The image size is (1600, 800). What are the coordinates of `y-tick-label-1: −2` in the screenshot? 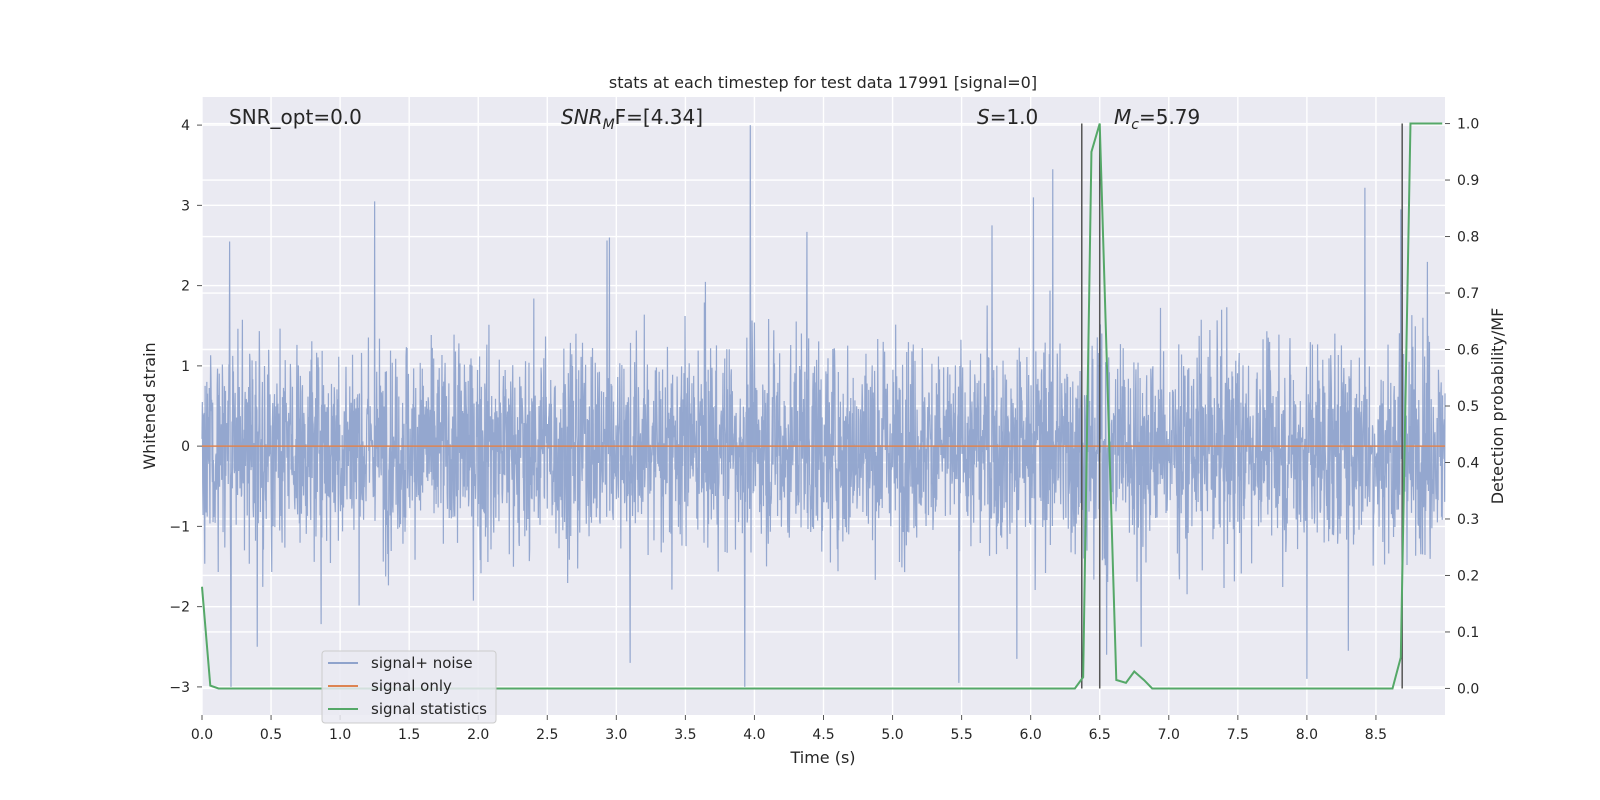 It's located at (179, 608).